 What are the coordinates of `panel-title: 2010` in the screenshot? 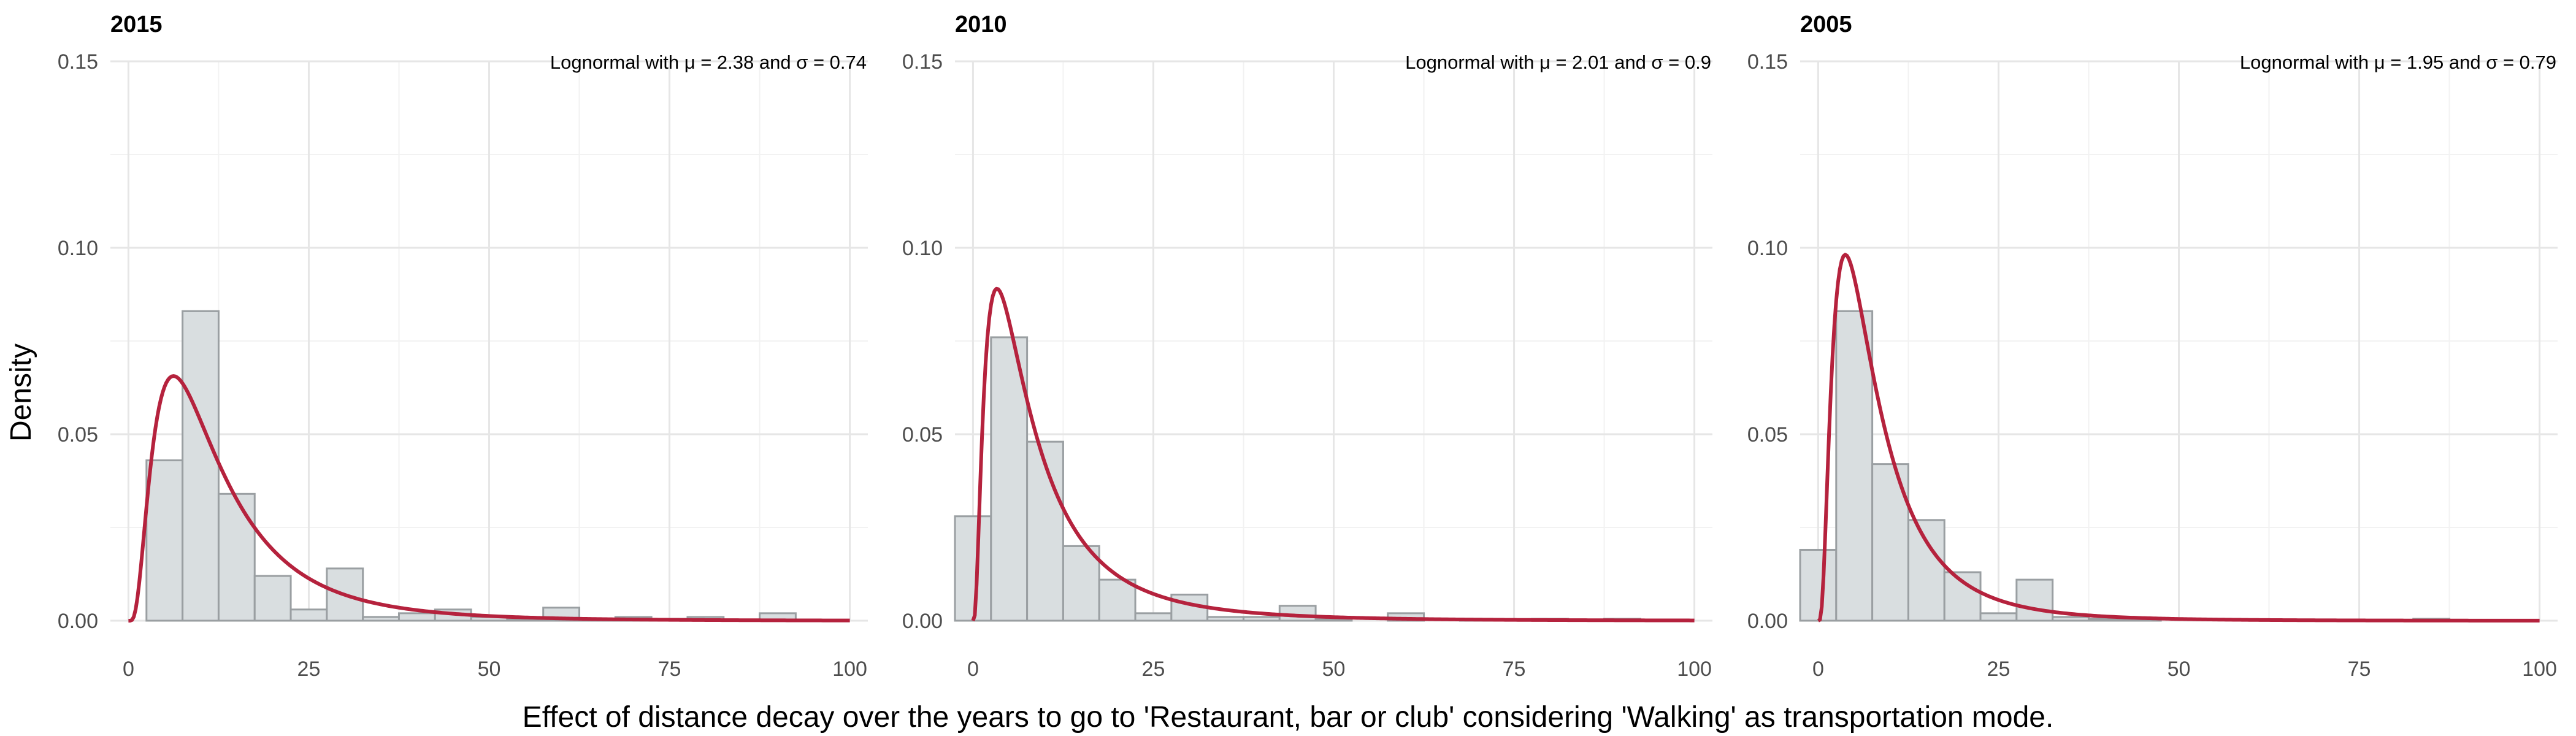 It's located at (981, 24).